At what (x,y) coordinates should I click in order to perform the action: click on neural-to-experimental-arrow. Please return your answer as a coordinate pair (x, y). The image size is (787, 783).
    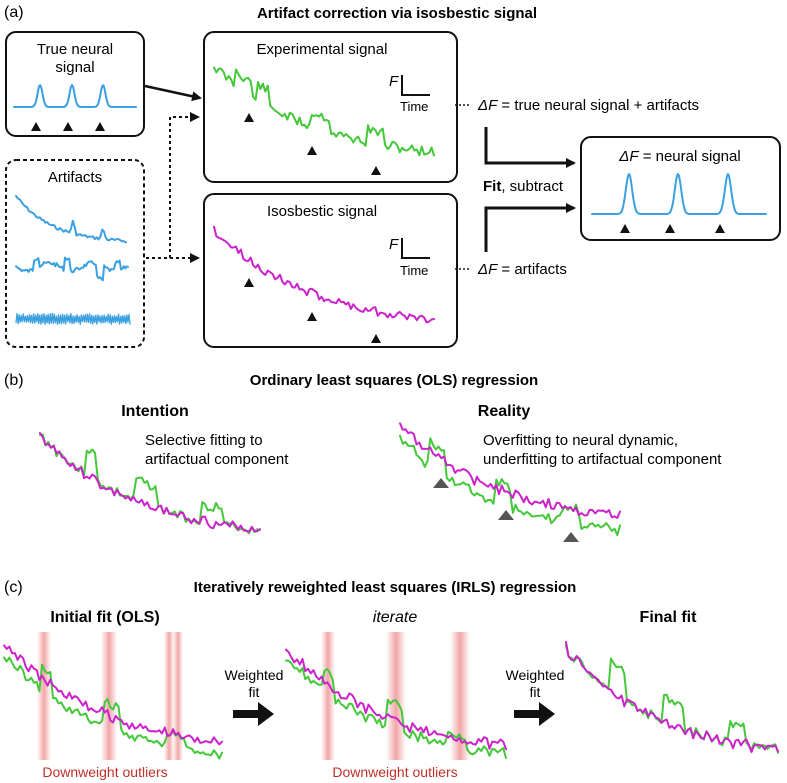
    Looking at the image, I should click on (173, 93).